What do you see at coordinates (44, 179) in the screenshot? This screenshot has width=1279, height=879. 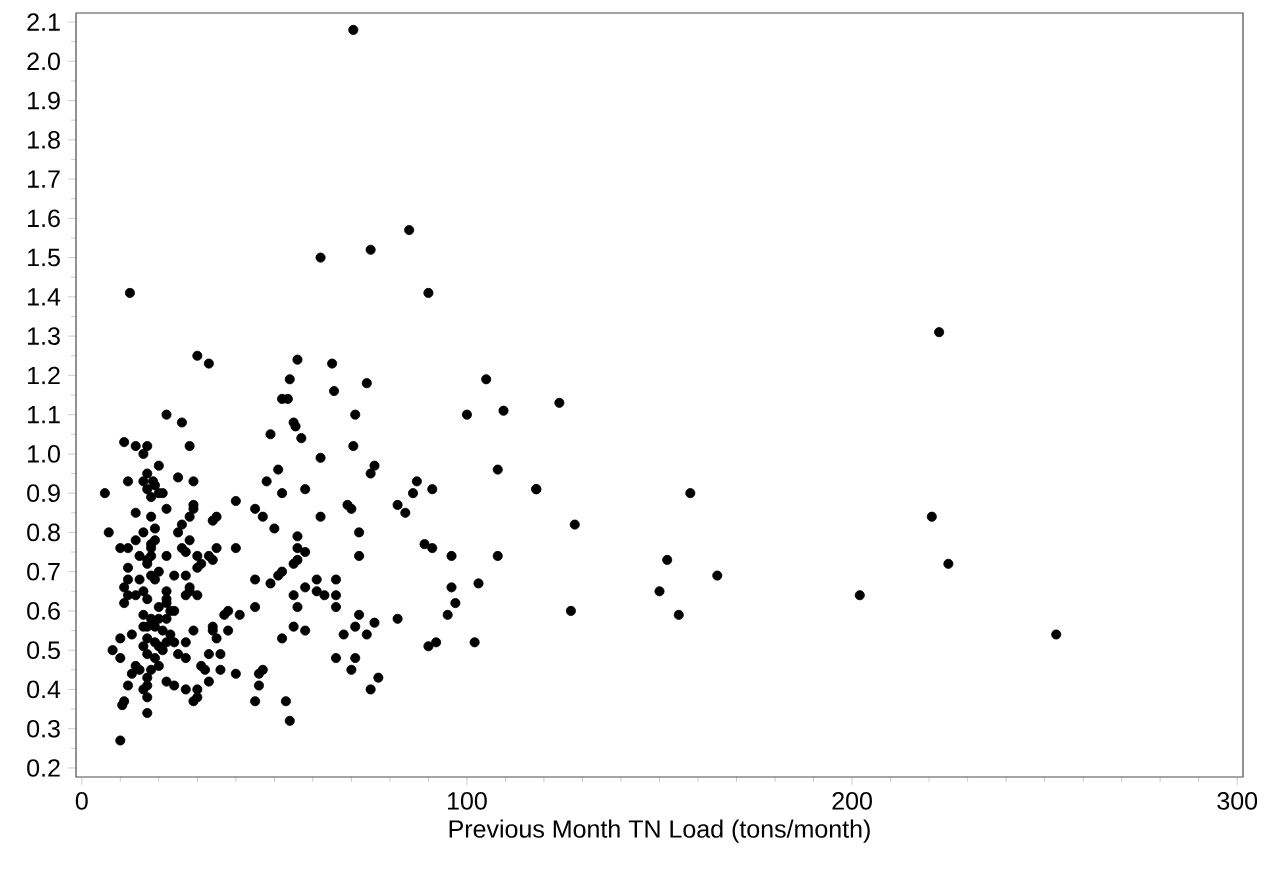 I see `y-tick-label: 1.7` at bounding box center [44, 179].